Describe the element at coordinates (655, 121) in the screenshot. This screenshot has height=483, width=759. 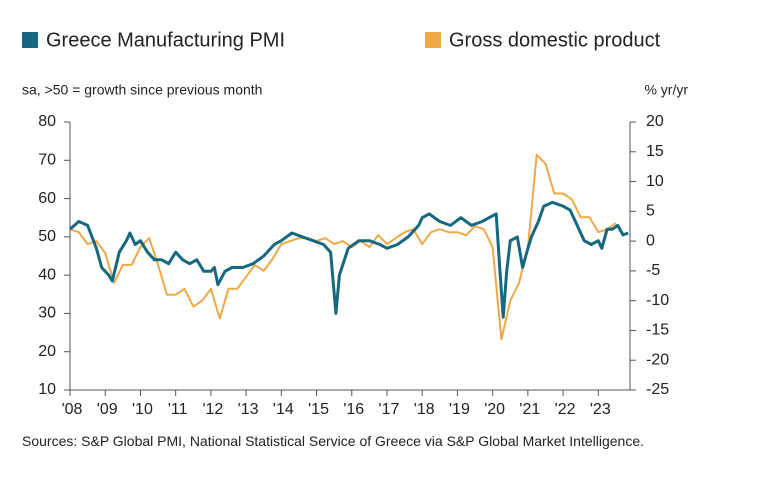
I see `y2-tick-label: 20` at that location.